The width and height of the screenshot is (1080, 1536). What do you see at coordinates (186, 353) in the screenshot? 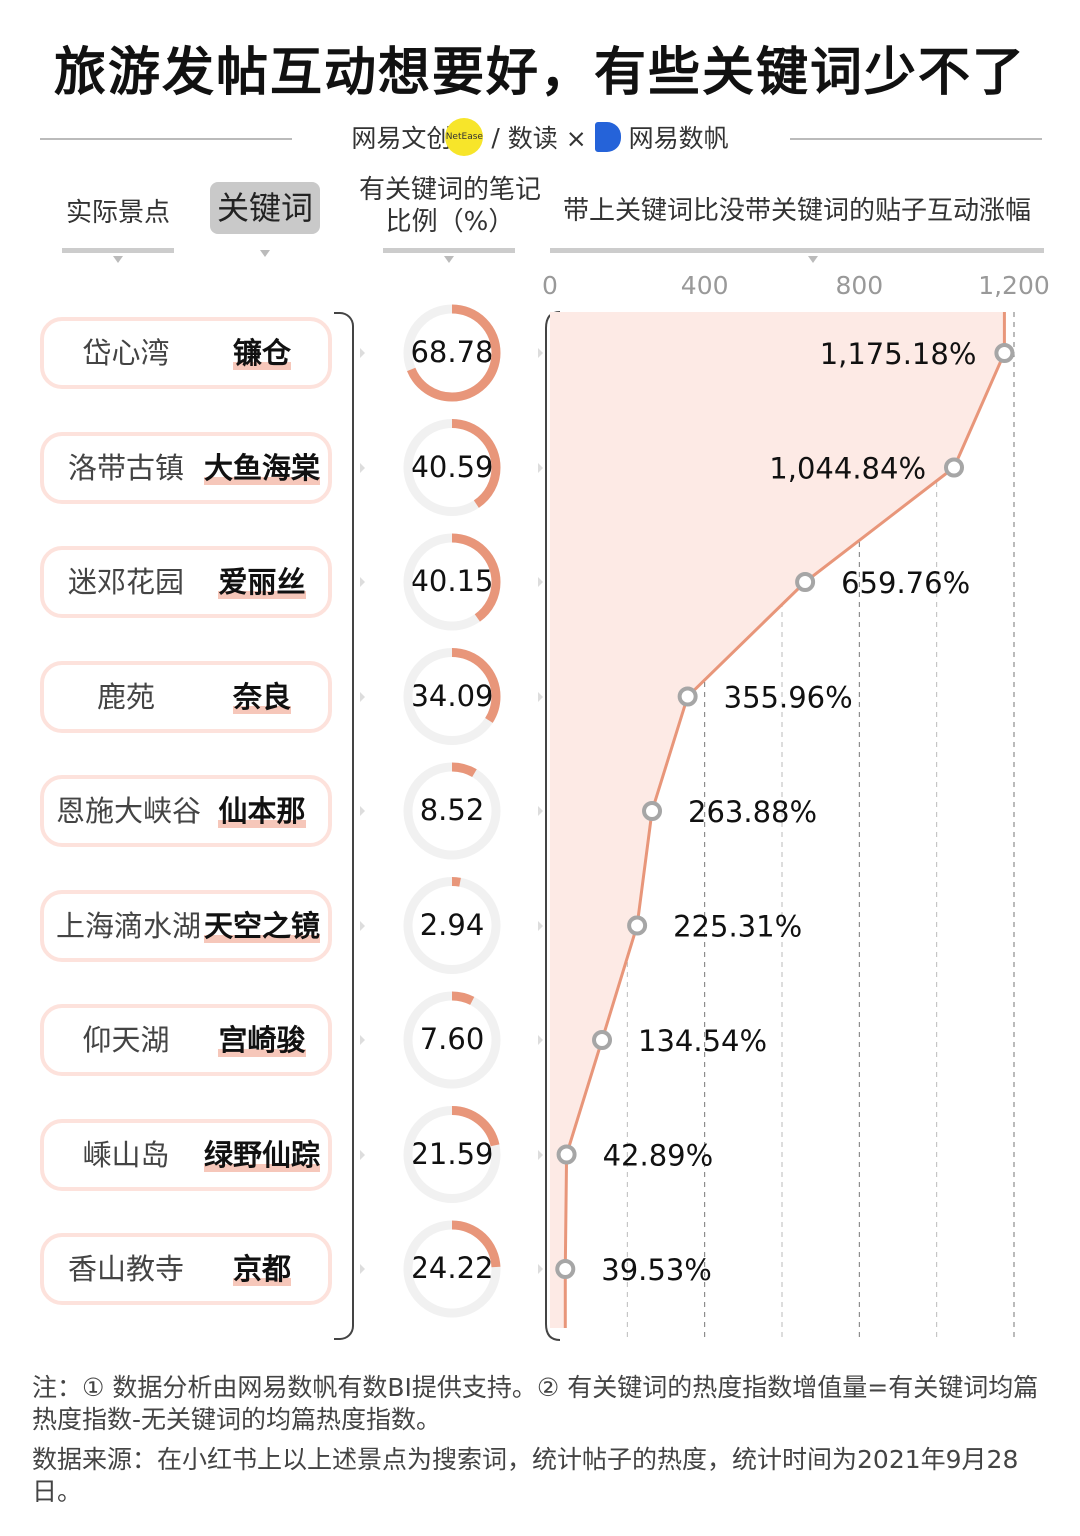
I see `list-item: 岱心湾 镰仓` at bounding box center [186, 353].